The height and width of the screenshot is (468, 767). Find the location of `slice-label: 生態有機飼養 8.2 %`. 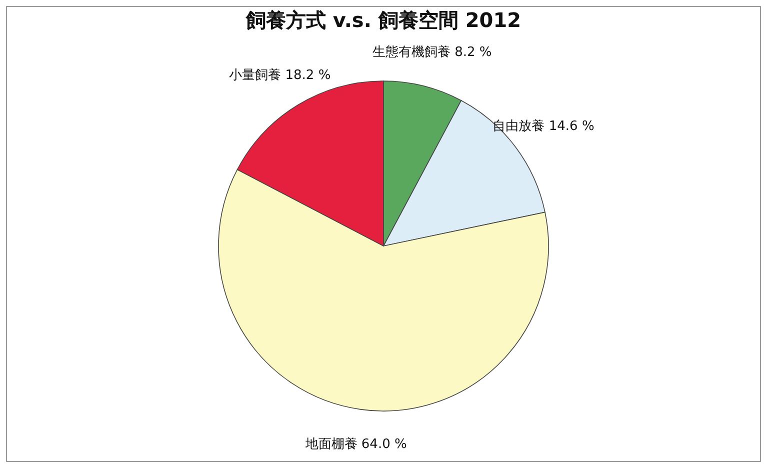

slice-label: 生態有機飼養 8.2 % is located at coordinates (432, 52).